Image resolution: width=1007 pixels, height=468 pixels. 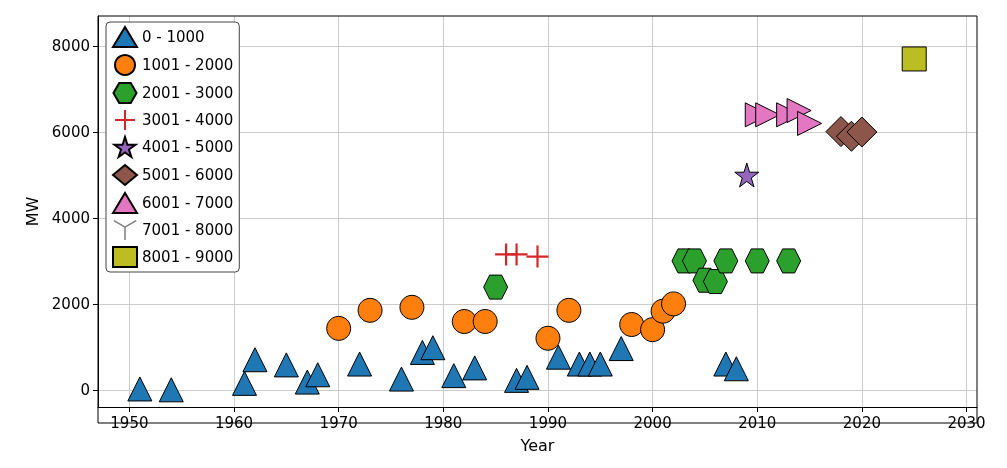 I want to click on y-tick-label: 4000, so click(x=70, y=217).